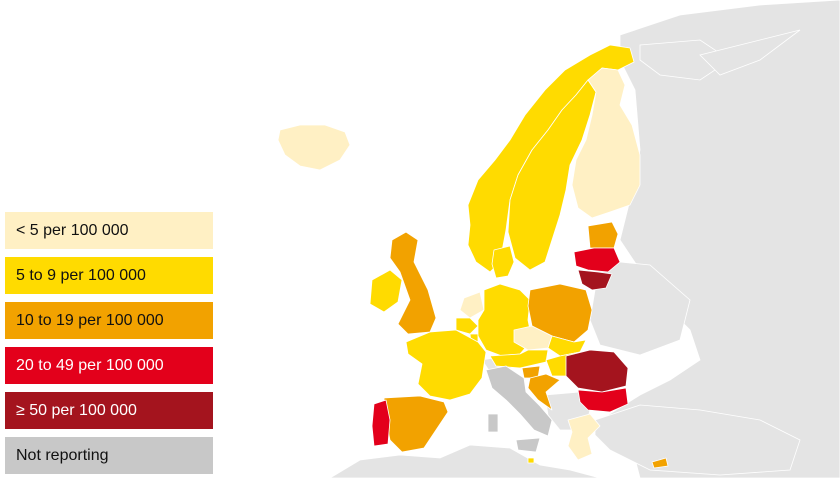  Describe the element at coordinates (386, 291) in the screenshot. I see `country-ireland` at that location.